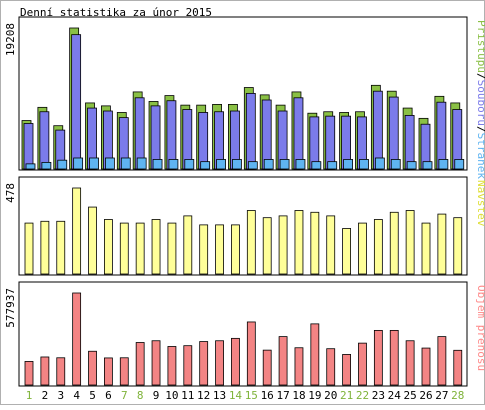 The image size is (485, 410). Describe the element at coordinates (140, 395) in the screenshot. I see `x-tick-label-day-8: 8` at that location.